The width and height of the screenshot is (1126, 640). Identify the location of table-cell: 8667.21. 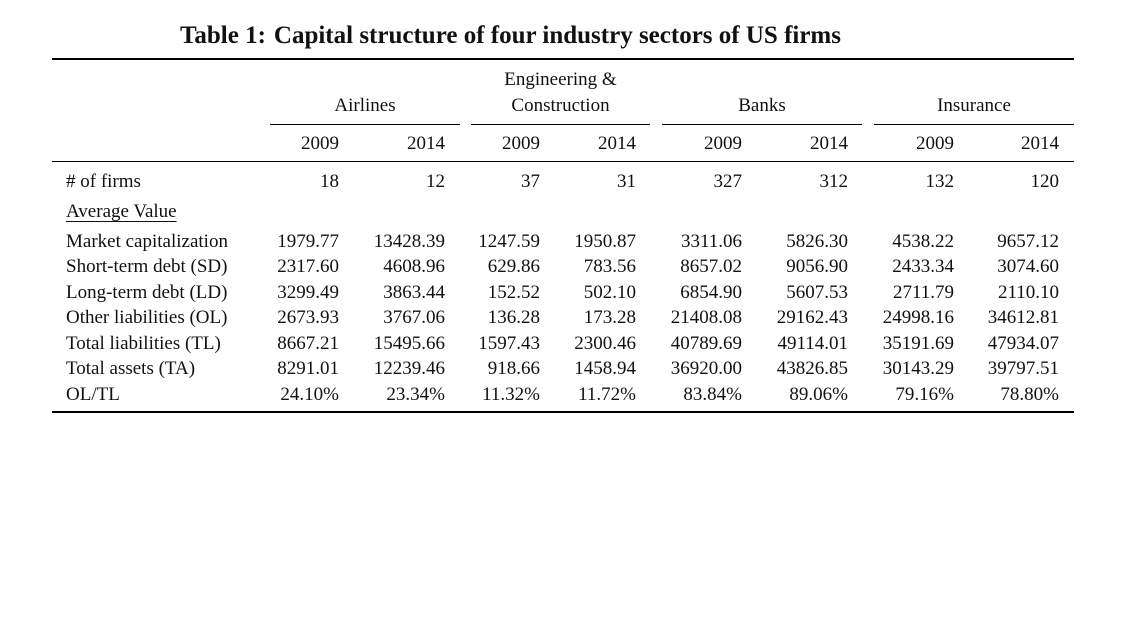
(308, 343).